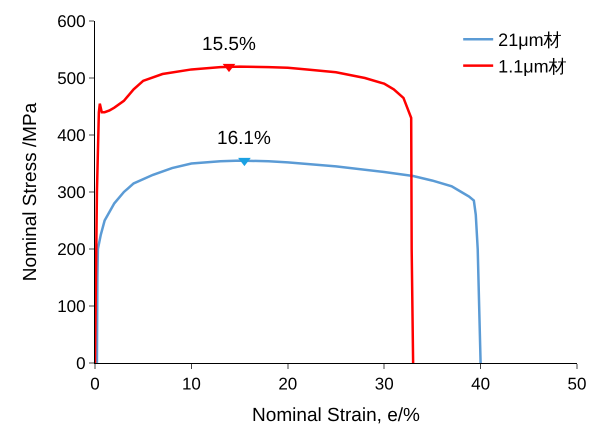 This screenshot has width=602, height=434. What do you see at coordinates (81, 363) in the screenshot?
I see `y-tick-label: 0` at bounding box center [81, 363].